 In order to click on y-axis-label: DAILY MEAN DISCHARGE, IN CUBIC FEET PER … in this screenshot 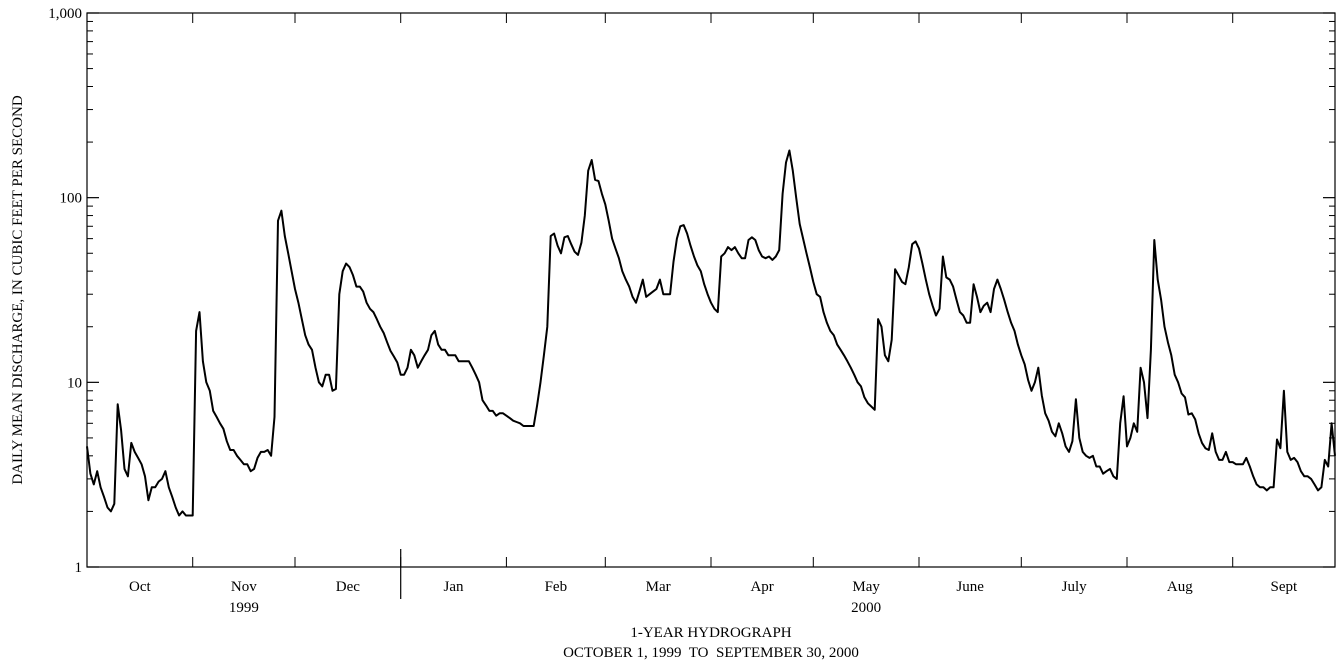, I will do `click(18, 290)`.